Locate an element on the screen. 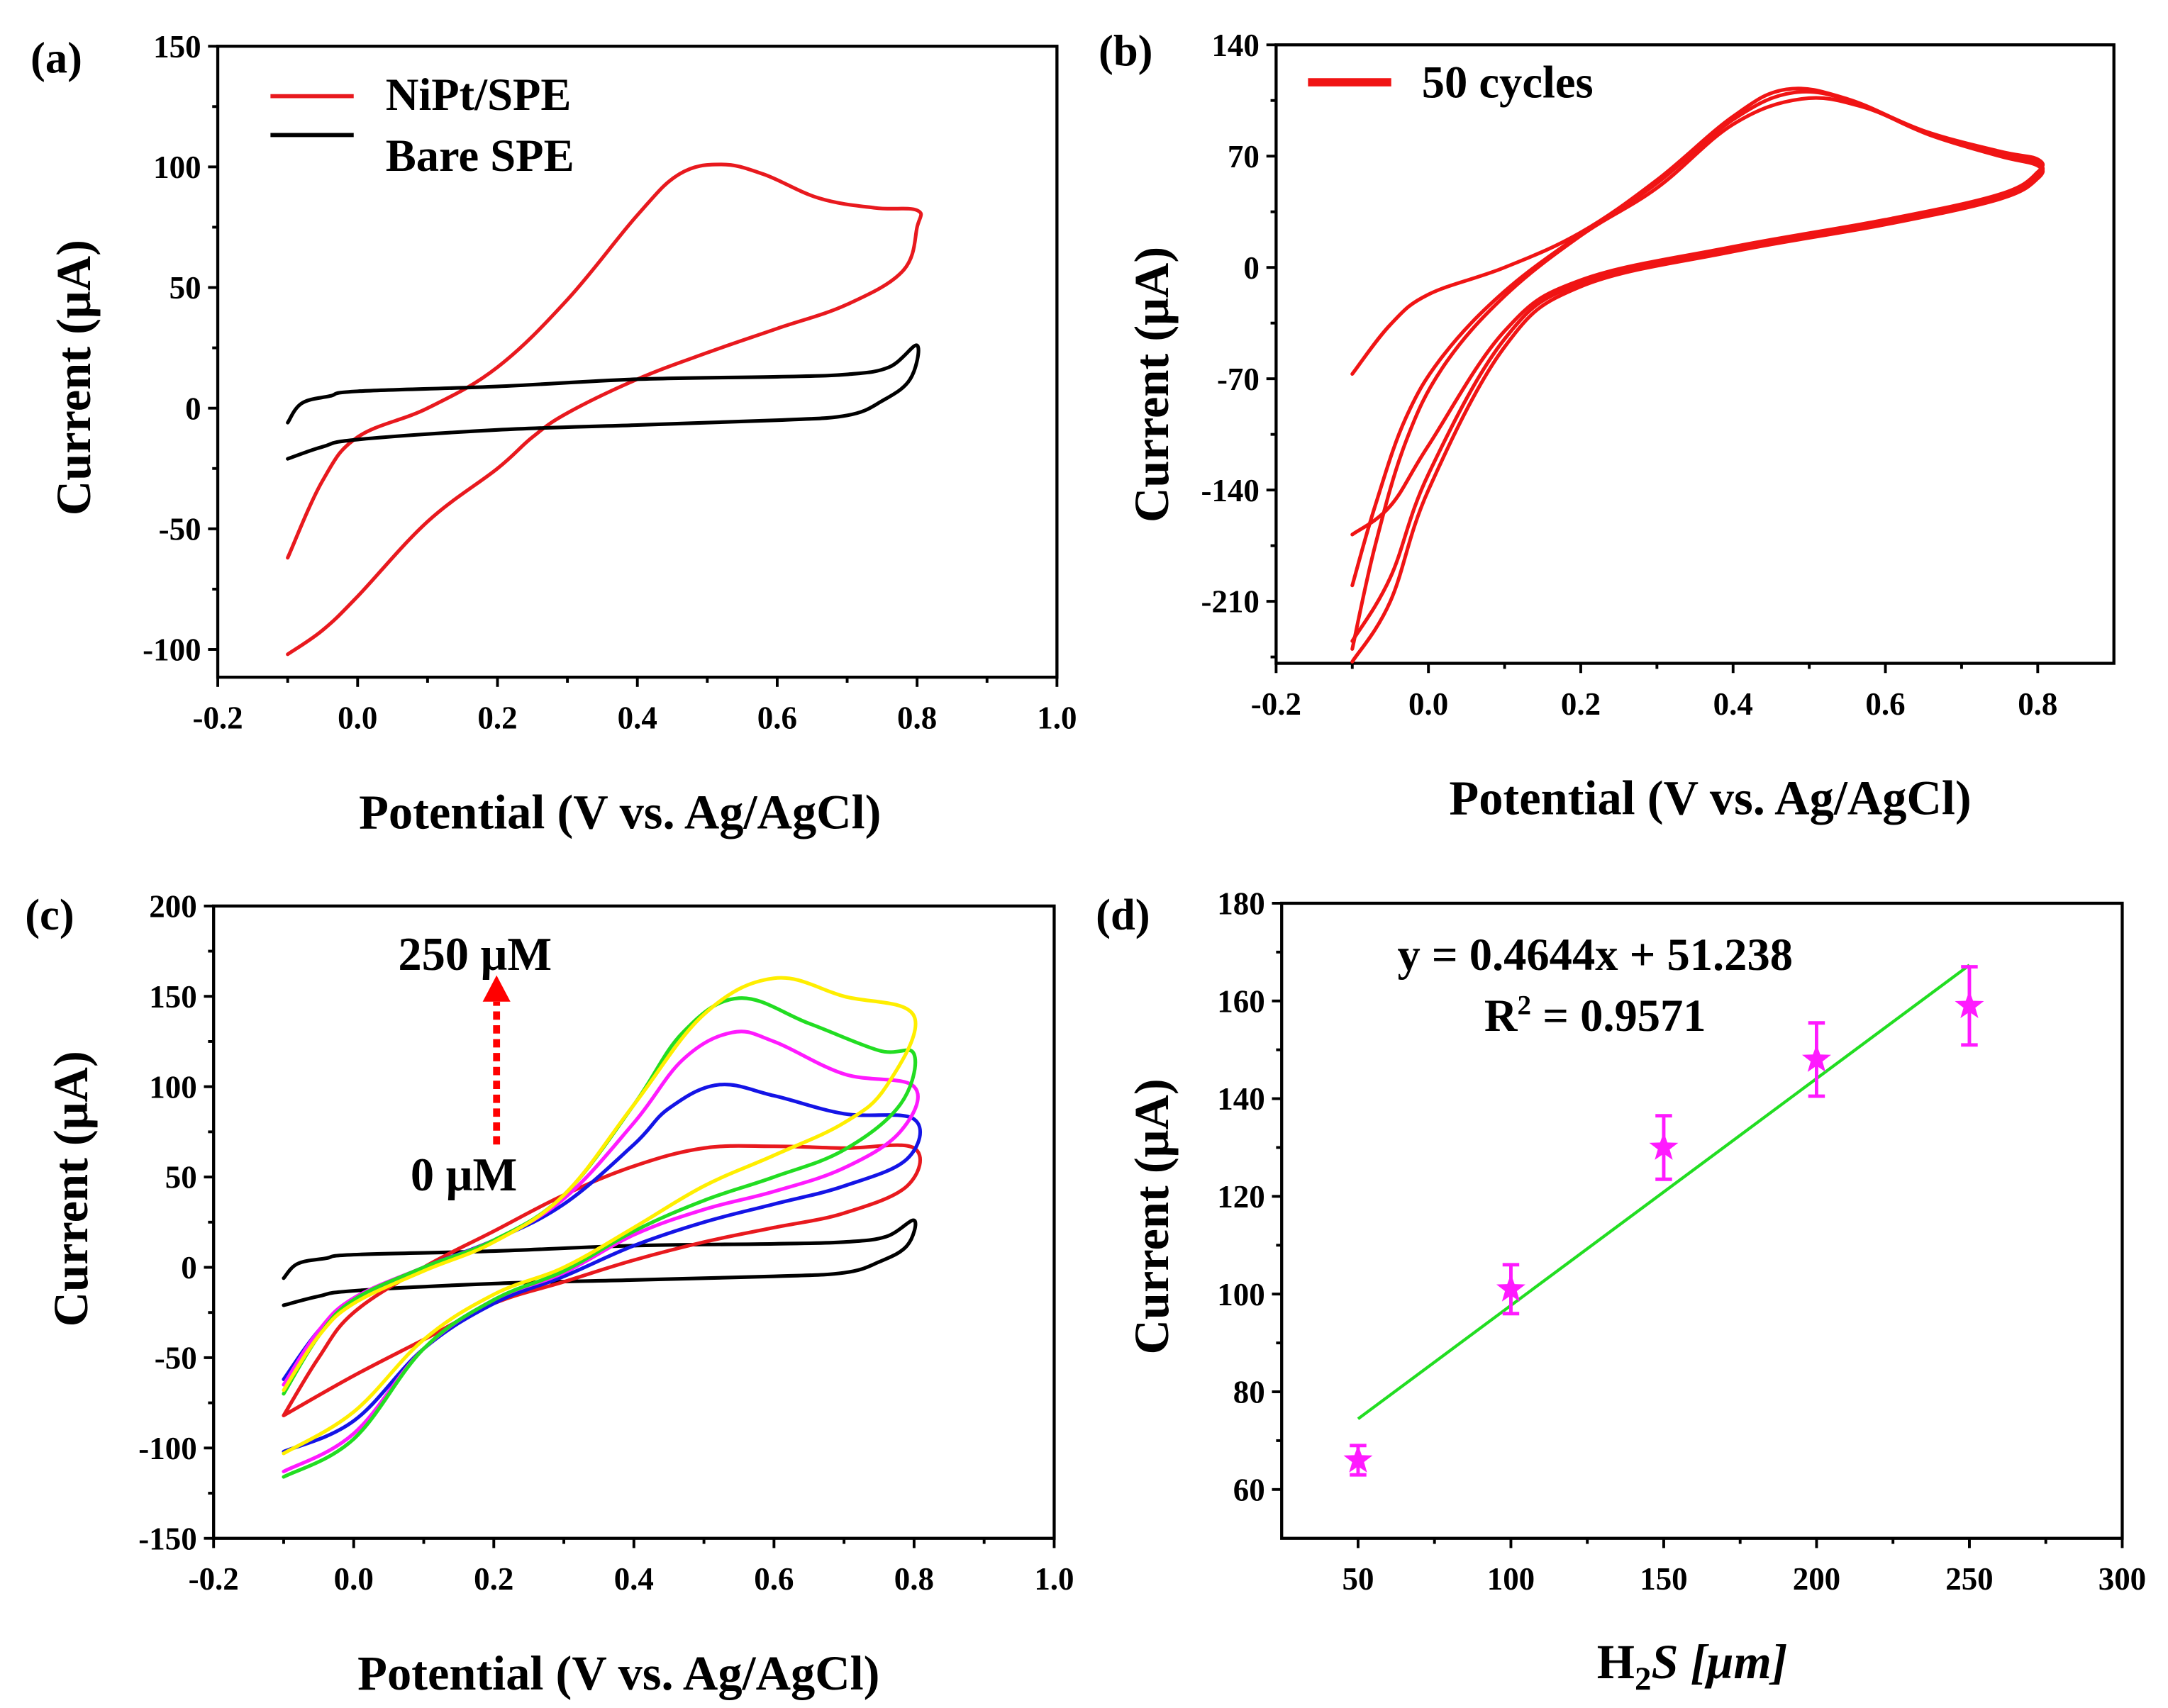 Image resolution: width=2168 pixels, height=1708 pixels. d-xtick-label: 50 is located at coordinates (1358, 1579).